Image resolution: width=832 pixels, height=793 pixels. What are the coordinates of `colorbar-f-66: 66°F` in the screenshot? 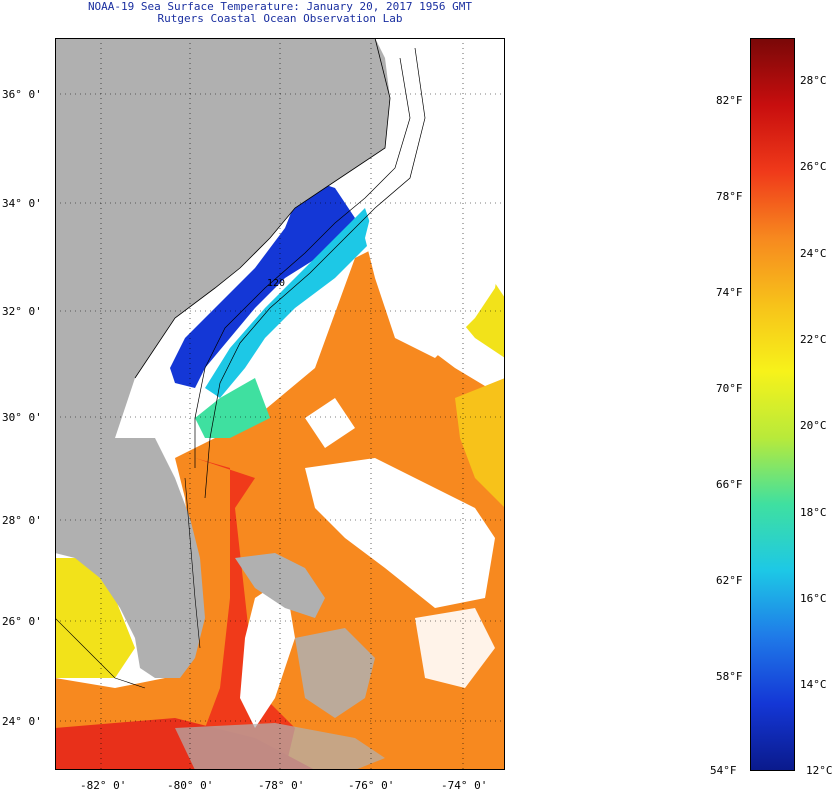 It's located at (729, 484).